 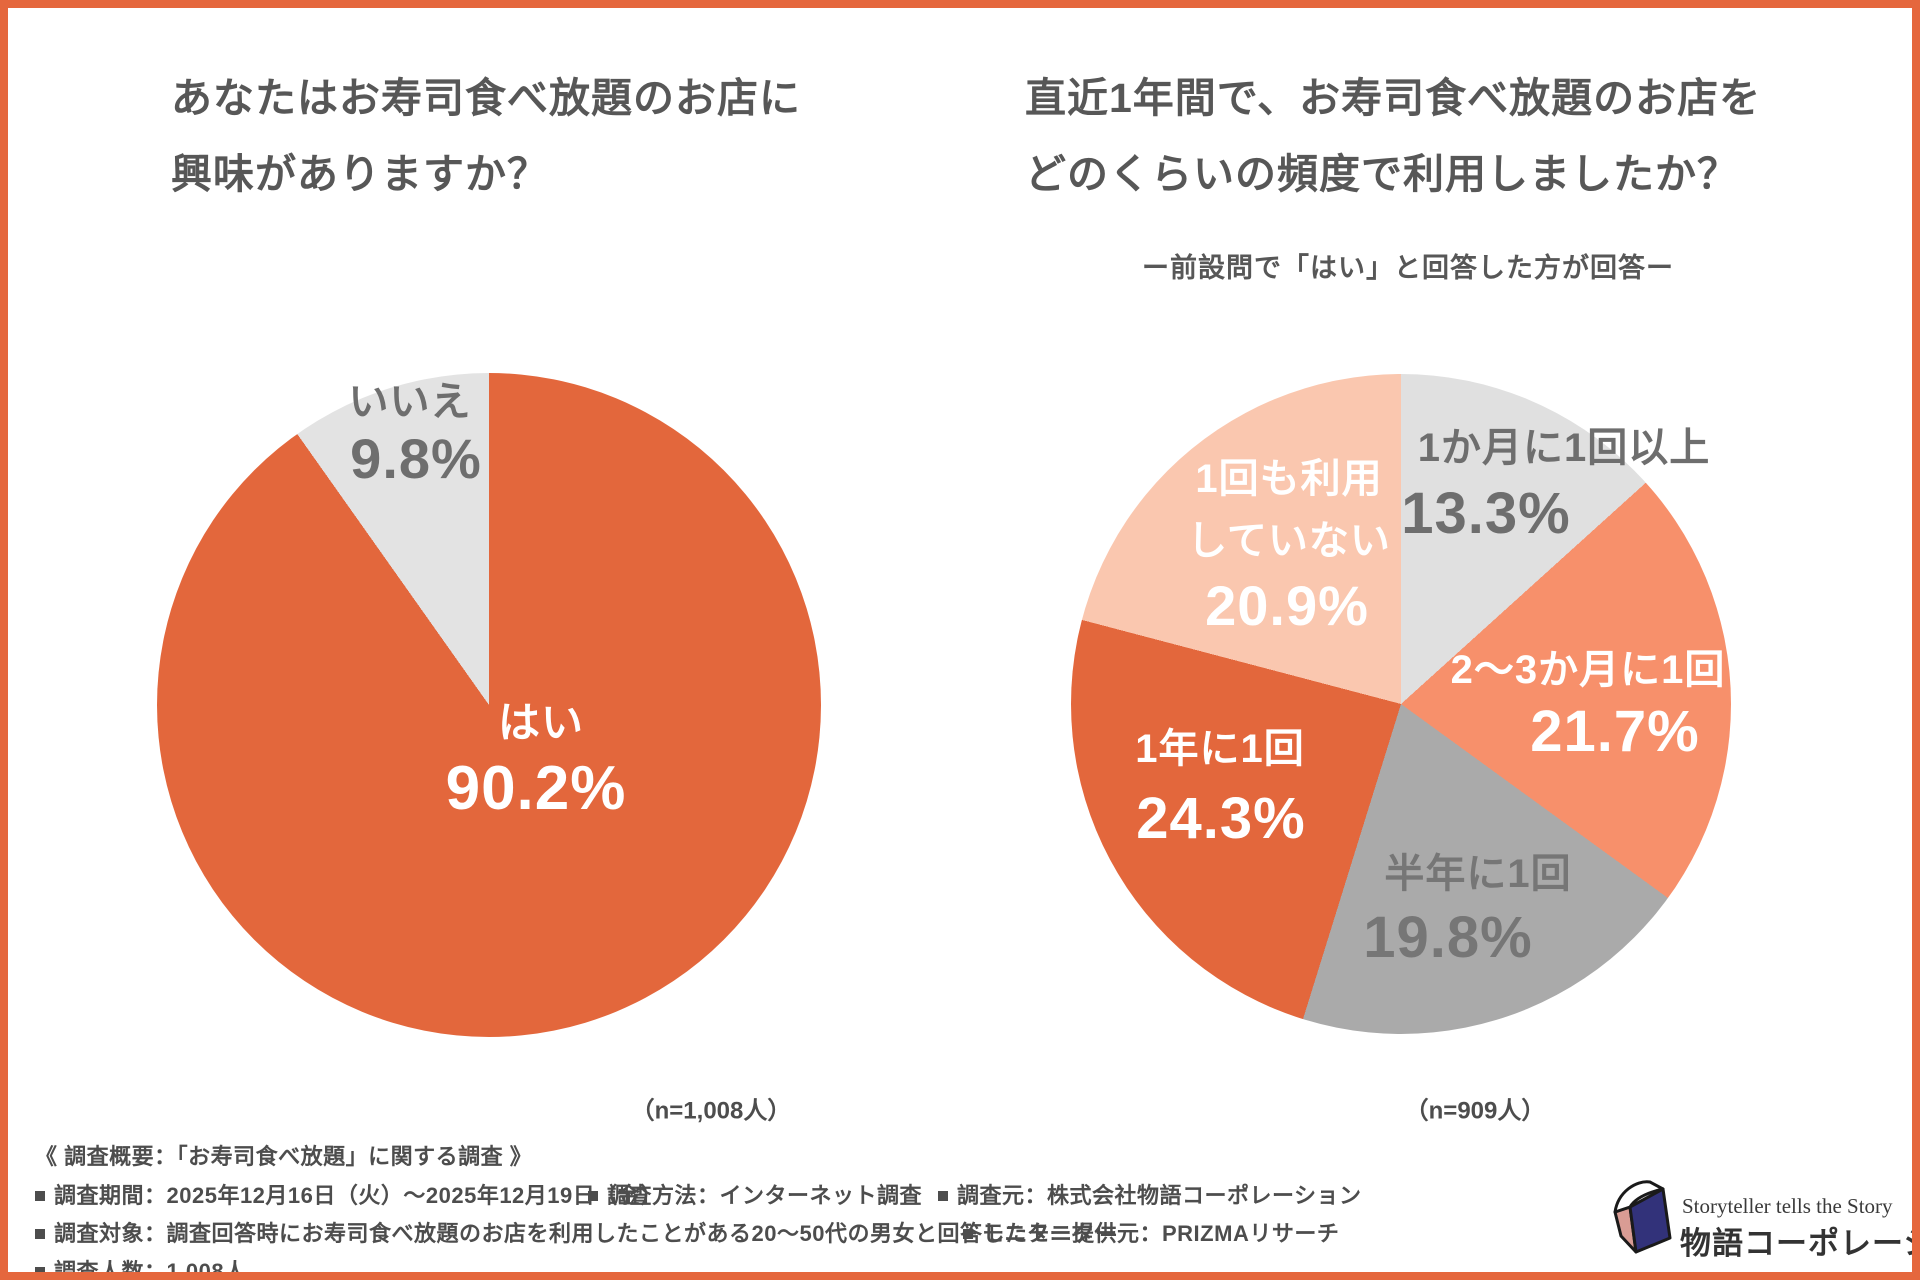 I want to click on survey-monitor-provider: モニター提供元：PRIZMAリサーチ, so click(x=1151, y=1232).